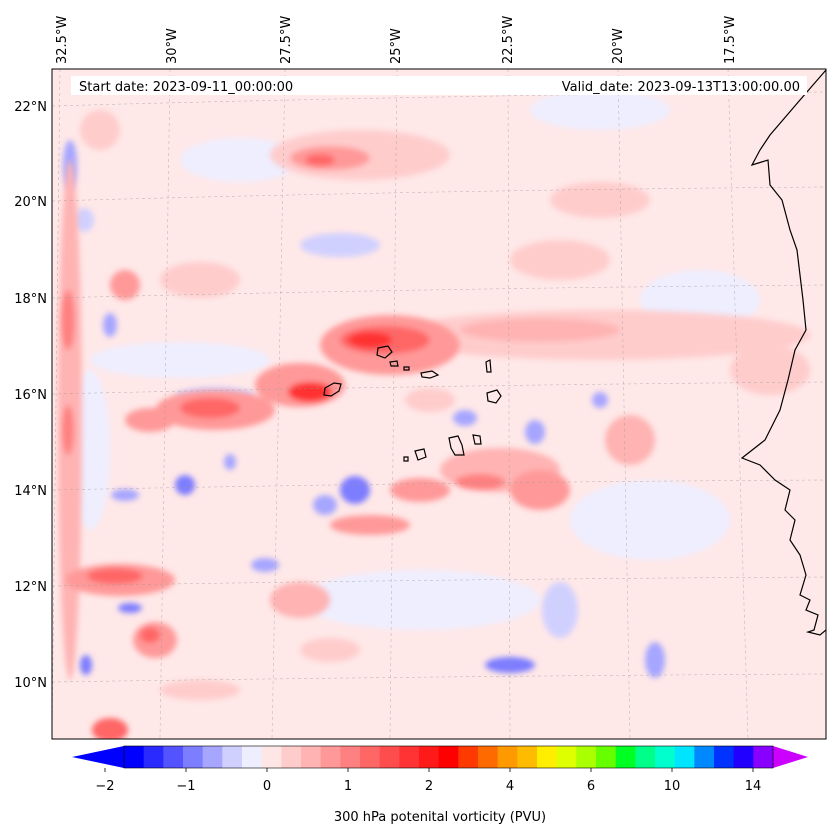 This screenshot has width=837, height=836. I want to click on colorbar-cells, so click(449, 757).